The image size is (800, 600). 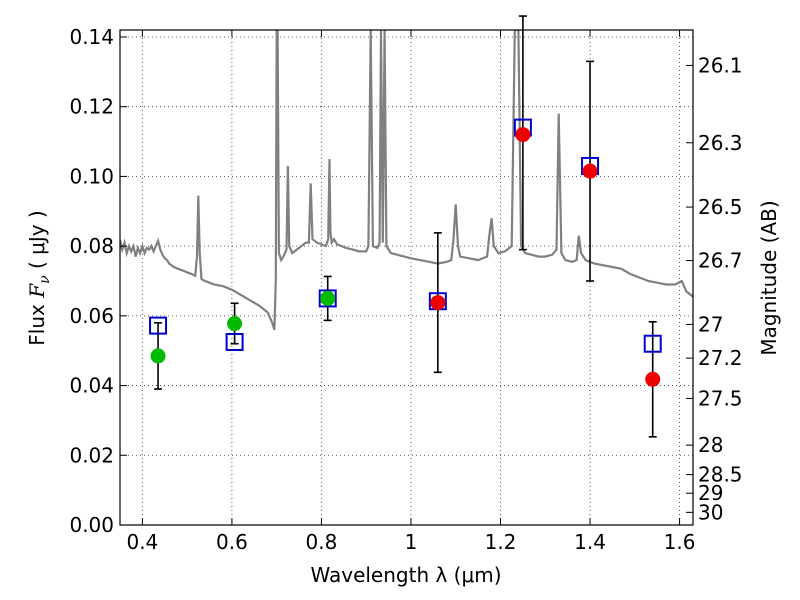 I want to click on y2-tick-label: 26.5, so click(x=720, y=207).